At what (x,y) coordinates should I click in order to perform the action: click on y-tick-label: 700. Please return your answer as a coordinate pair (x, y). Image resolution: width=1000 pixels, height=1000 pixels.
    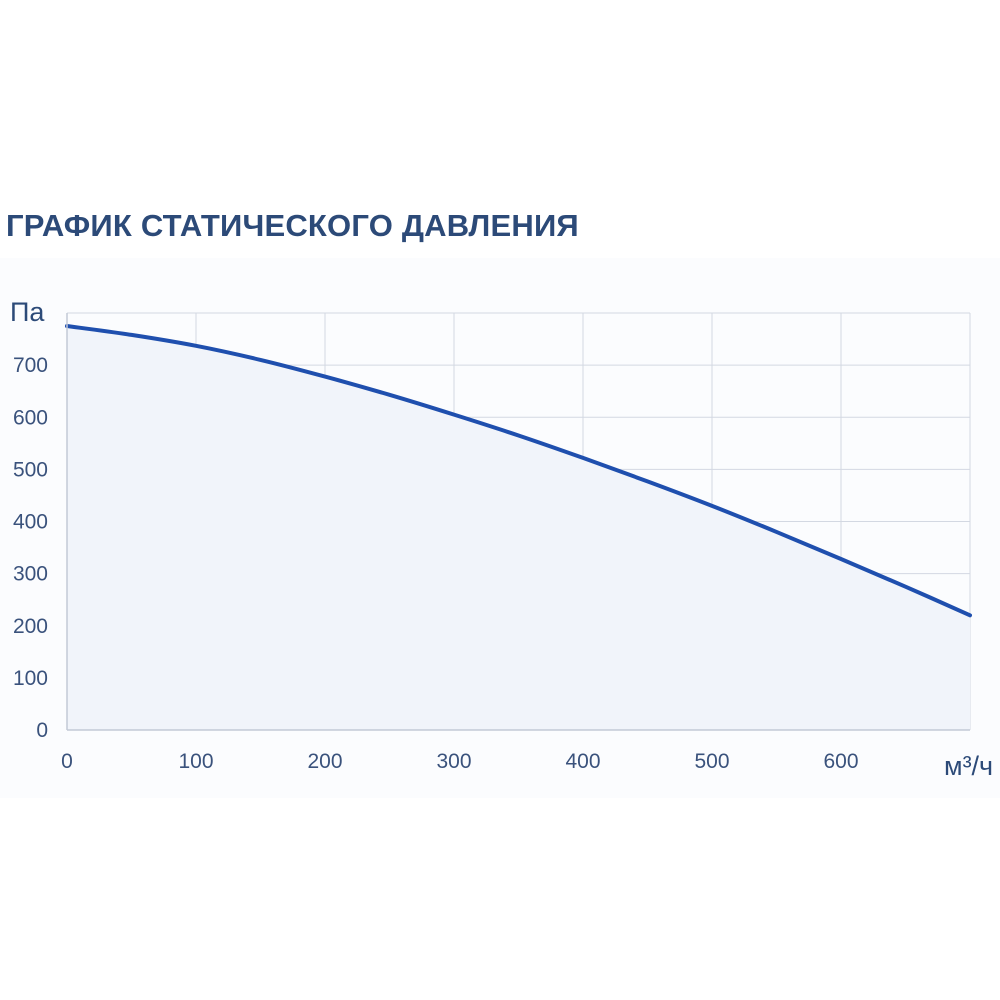
    Looking at the image, I should click on (30, 365).